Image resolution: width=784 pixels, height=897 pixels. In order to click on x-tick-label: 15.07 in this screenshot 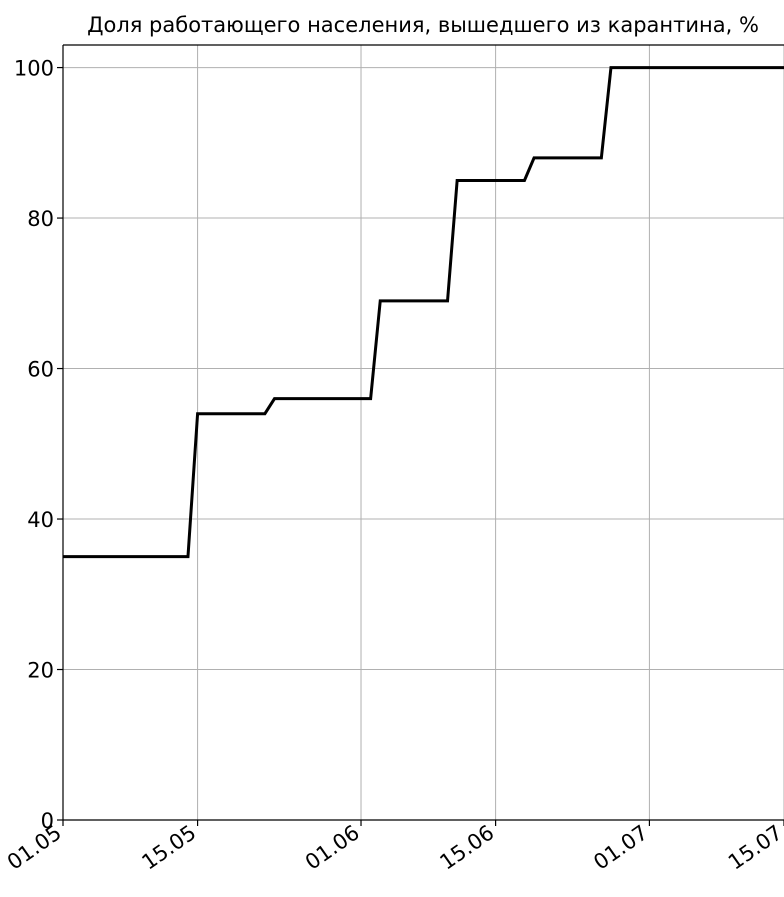, I will do `click(754, 847)`.